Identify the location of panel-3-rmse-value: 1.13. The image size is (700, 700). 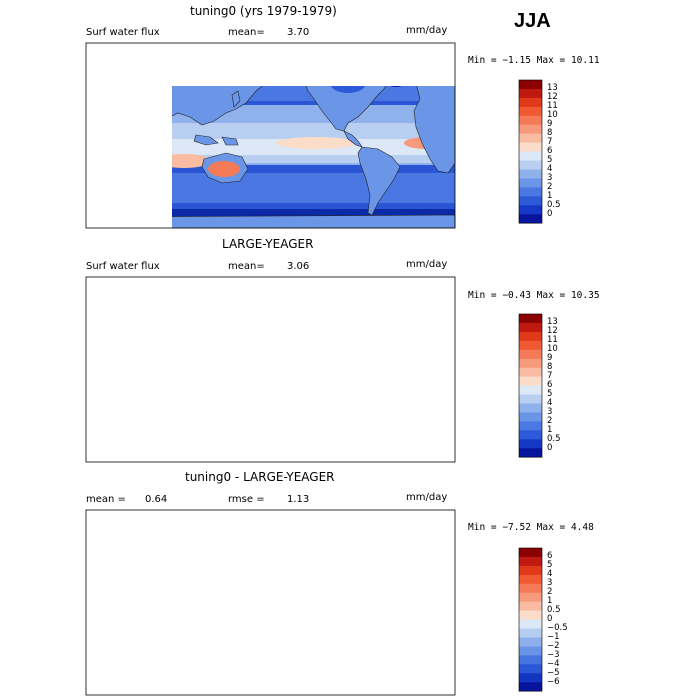
(298, 499).